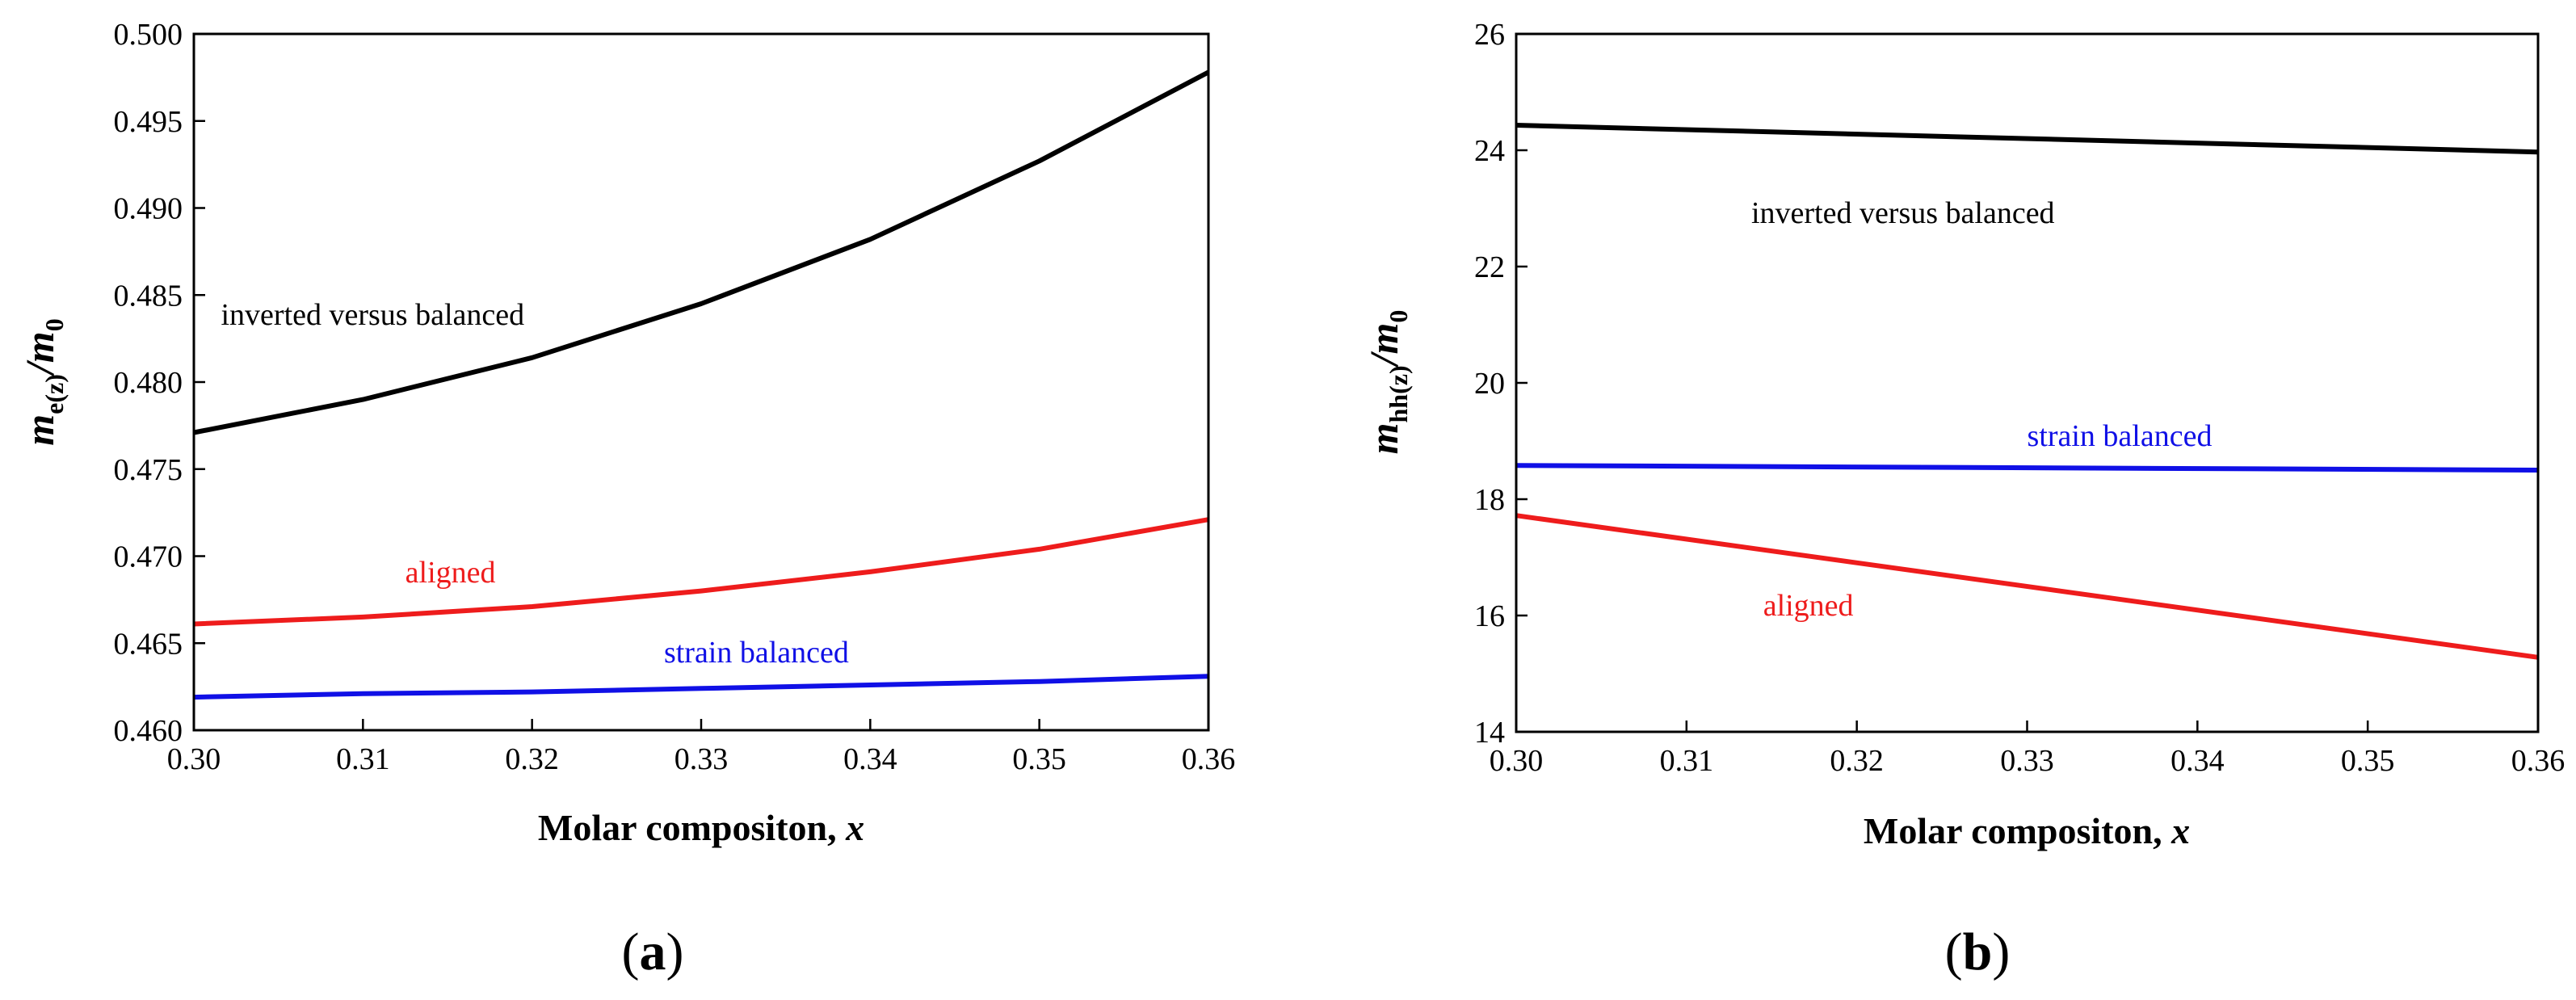 This screenshot has height=1000, width=2576. I want to click on x-tick-label-a-4: 0.34, so click(870, 759).